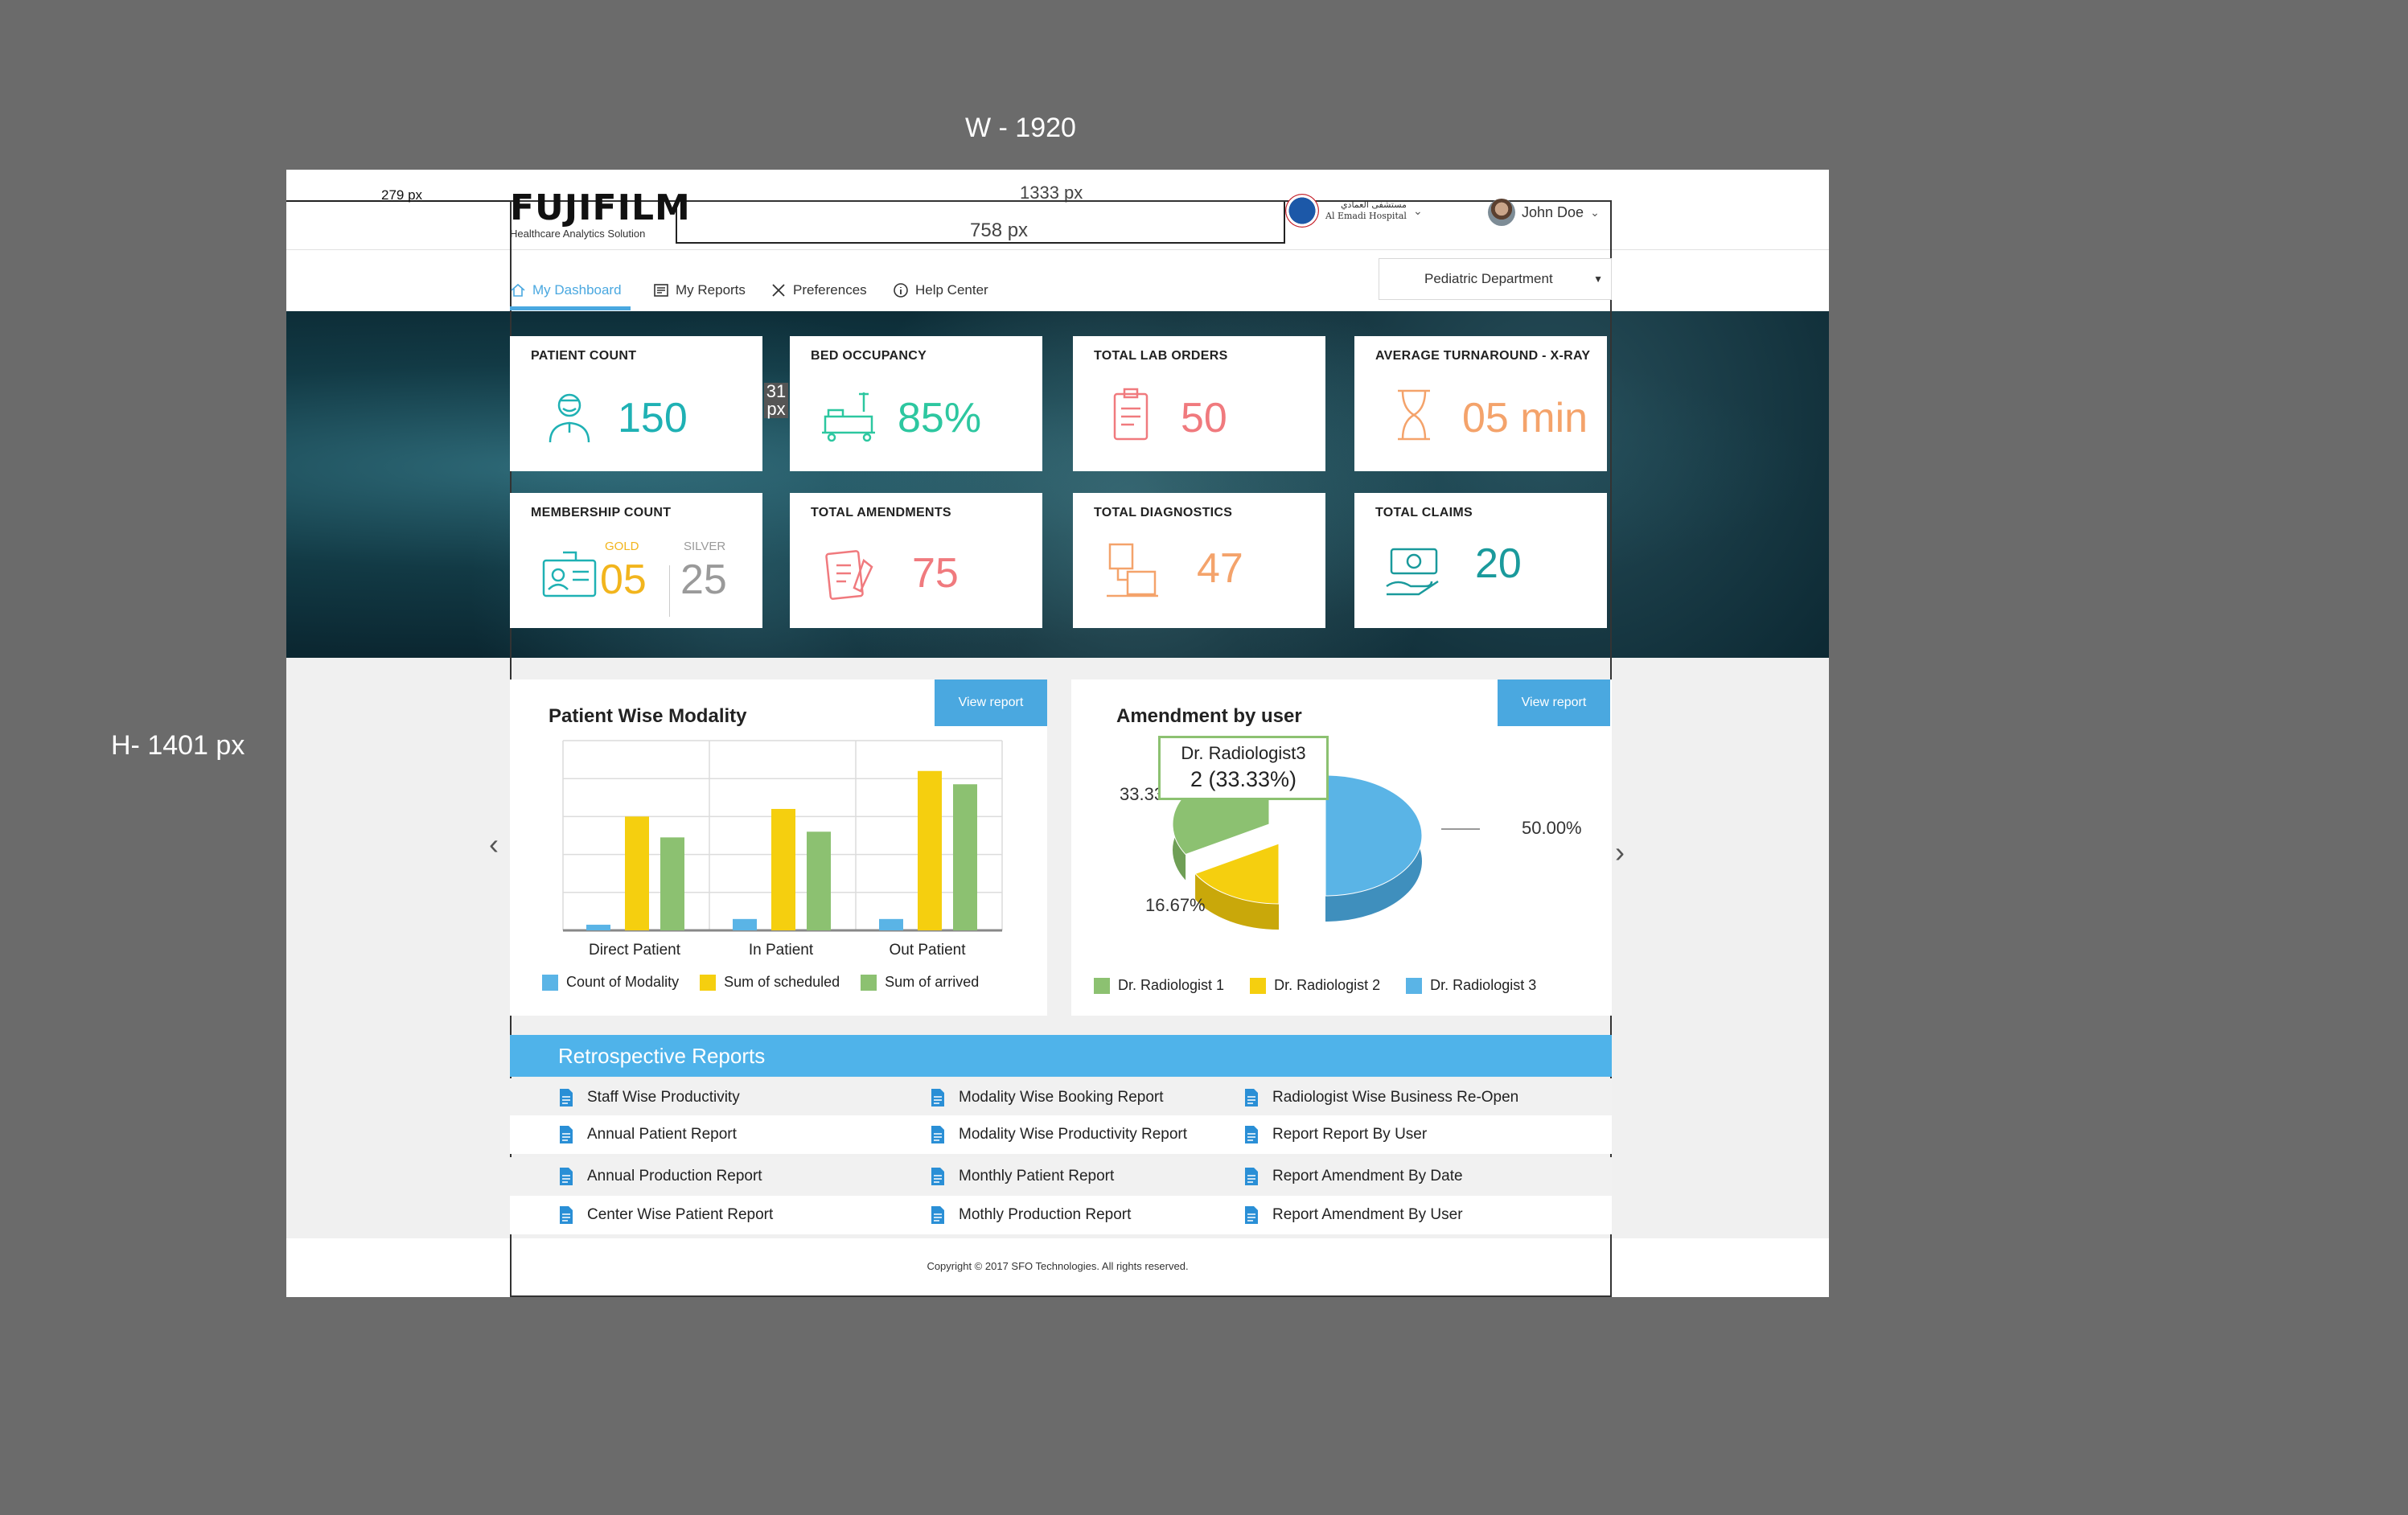 This screenshot has height=1515, width=2408. Describe the element at coordinates (778, 290) in the screenshot. I see `tools-icon` at that location.